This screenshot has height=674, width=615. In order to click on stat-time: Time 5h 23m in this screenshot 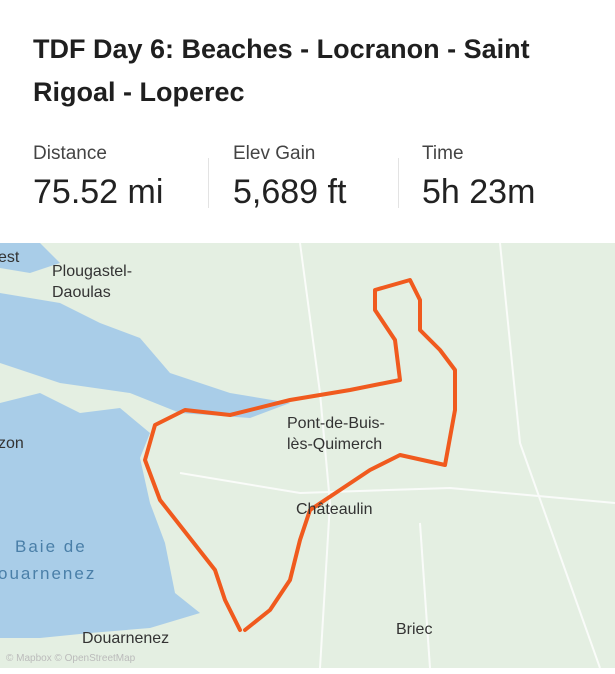, I will do `click(478, 177)`.